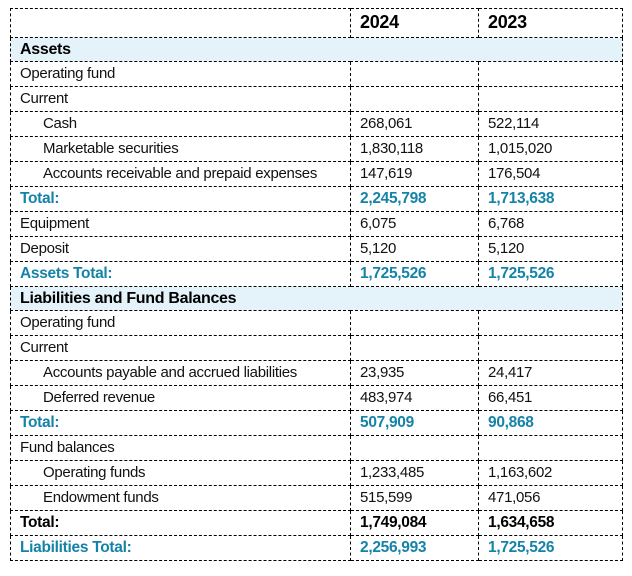  Describe the element at coordinates (414, 249) in the screenshot. I see `value-2024: 5,120` at that location.